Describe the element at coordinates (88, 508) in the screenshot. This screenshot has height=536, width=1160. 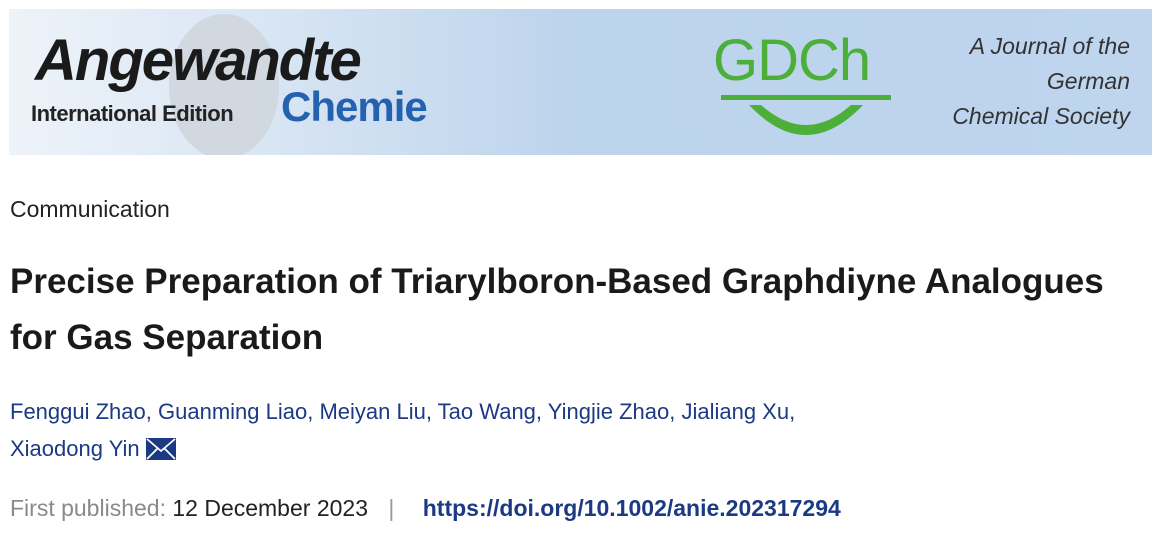
I see `first-published-label: First published:` at that location.